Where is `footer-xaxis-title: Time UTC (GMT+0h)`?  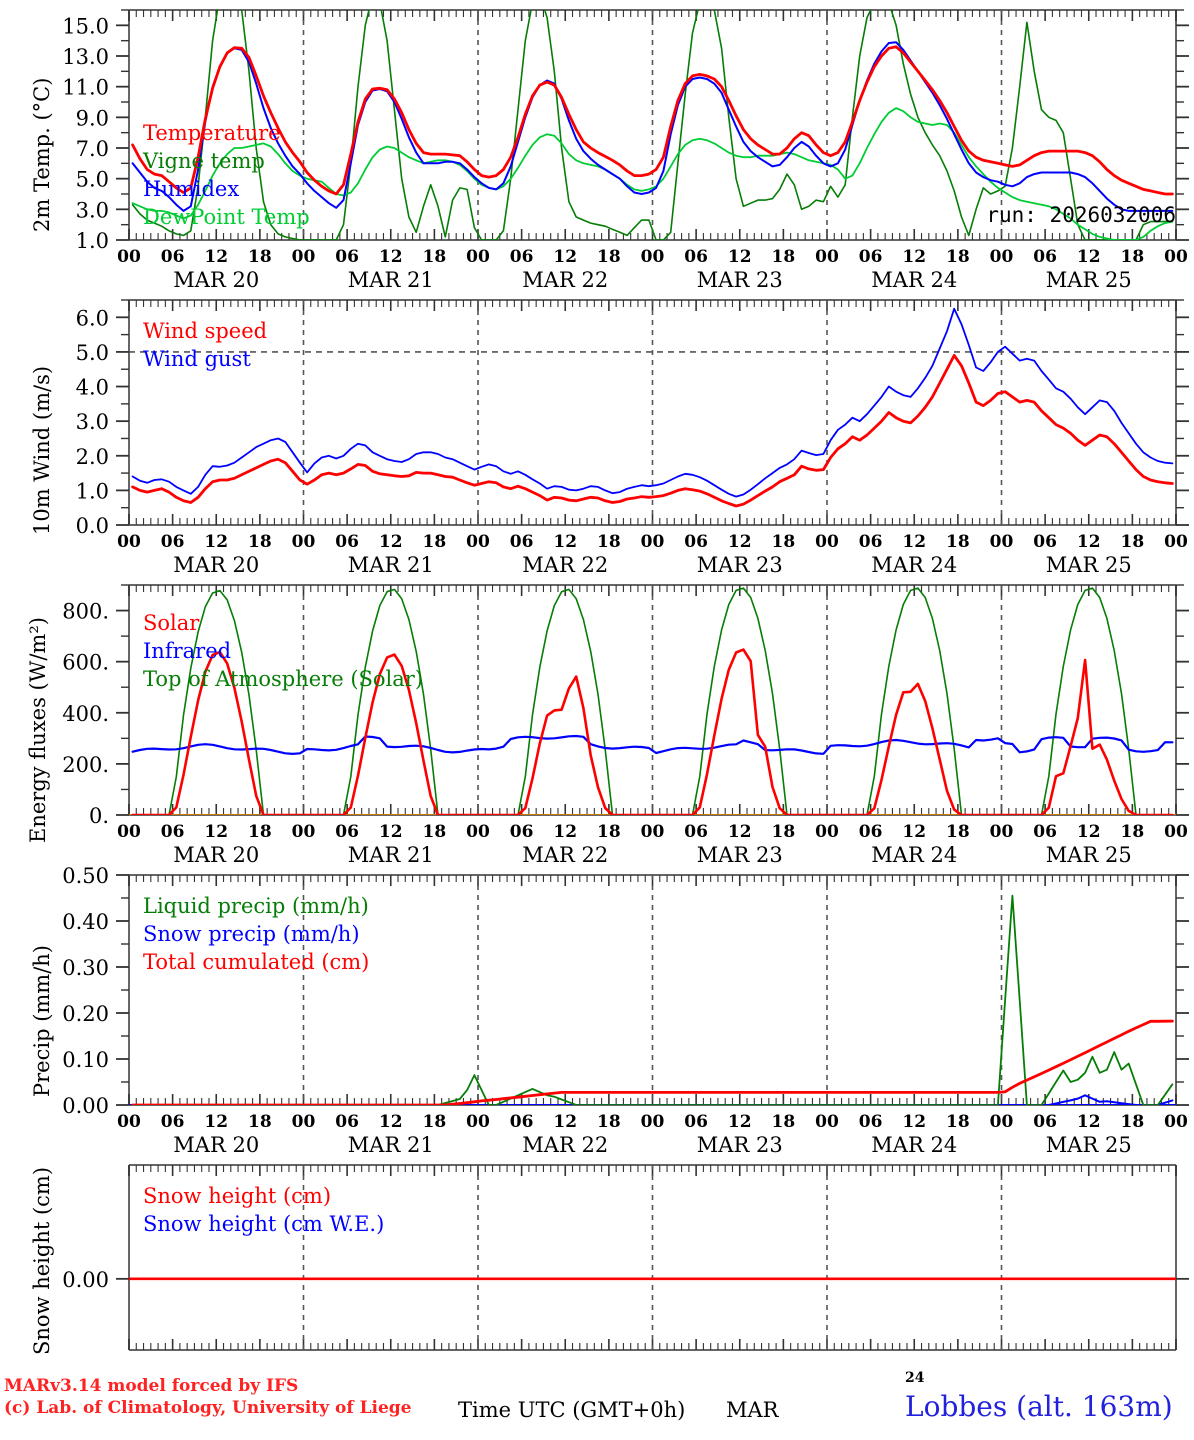
footer-xaxis-title: Time UTC (GMT+0h) is located at coordinates (572, 1410).